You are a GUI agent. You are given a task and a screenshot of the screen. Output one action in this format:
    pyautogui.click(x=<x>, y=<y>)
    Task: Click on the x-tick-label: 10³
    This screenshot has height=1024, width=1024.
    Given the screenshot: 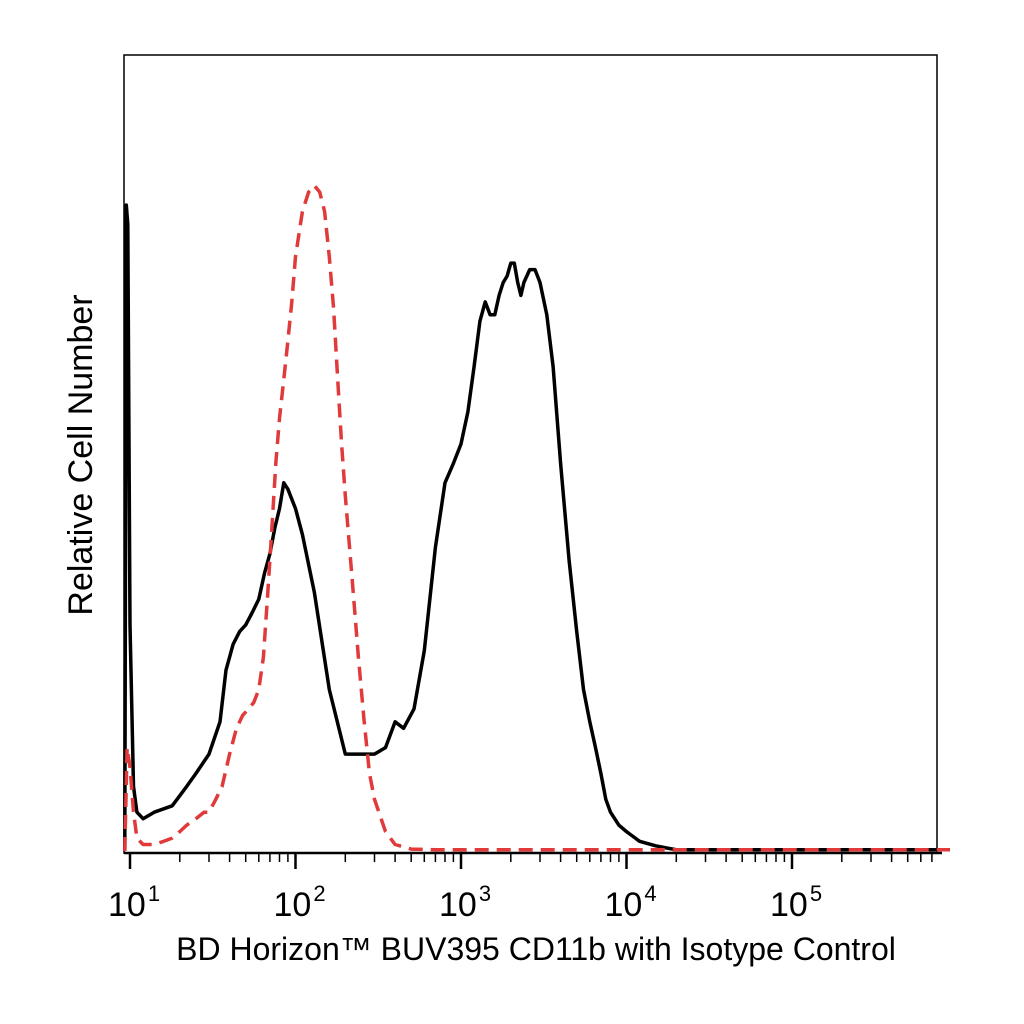 What is the action you would take?
    pyautogui.click(x=465, y=902)
    